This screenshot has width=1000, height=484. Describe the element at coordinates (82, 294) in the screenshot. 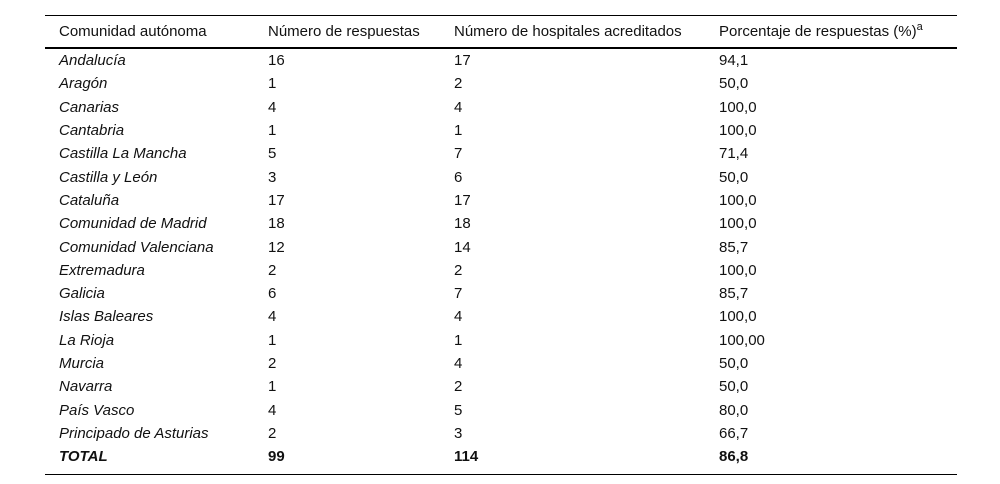

I see `region-cell: Galicia` at that location.